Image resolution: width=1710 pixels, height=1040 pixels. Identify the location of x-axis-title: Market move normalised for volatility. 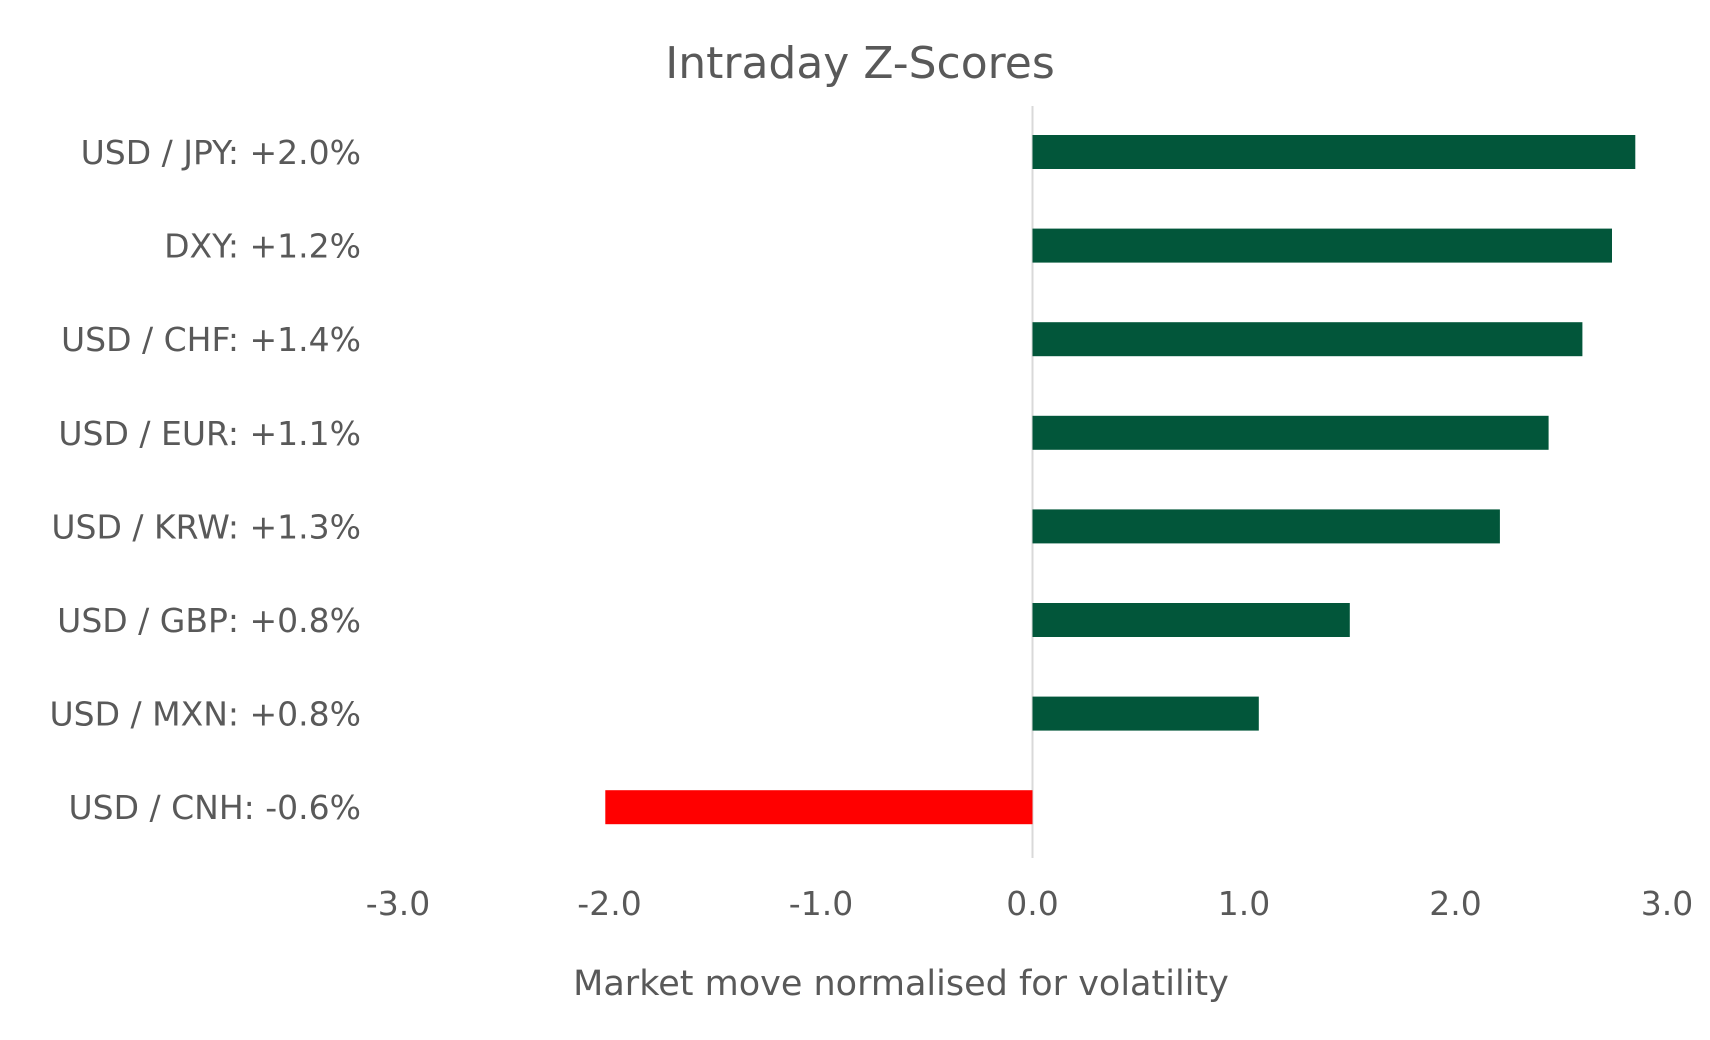
(901, 984).